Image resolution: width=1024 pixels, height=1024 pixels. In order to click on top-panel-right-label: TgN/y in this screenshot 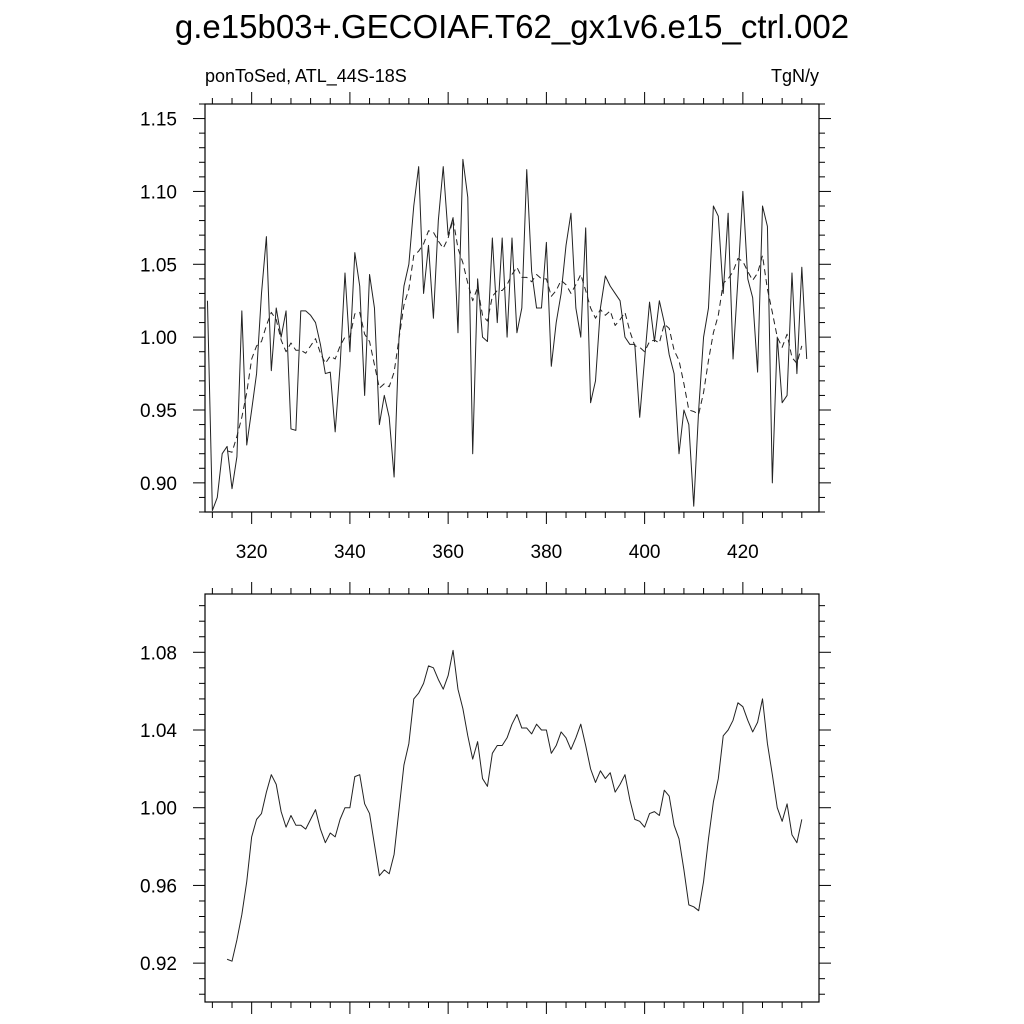, I will do `click(795, 76)`.